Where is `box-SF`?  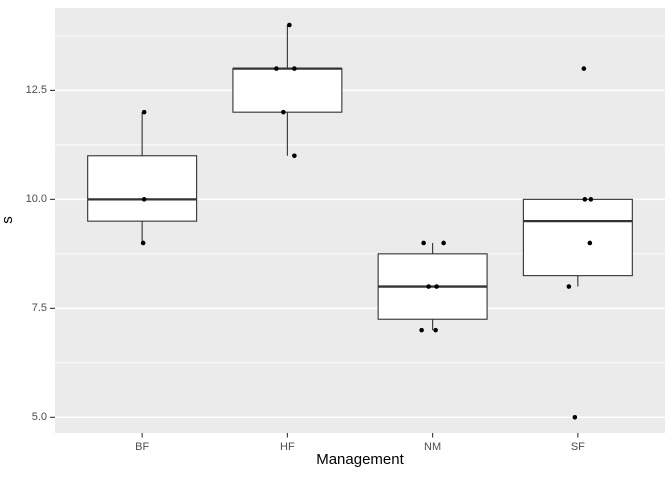
box-SF is located at coordinates (577, 237).